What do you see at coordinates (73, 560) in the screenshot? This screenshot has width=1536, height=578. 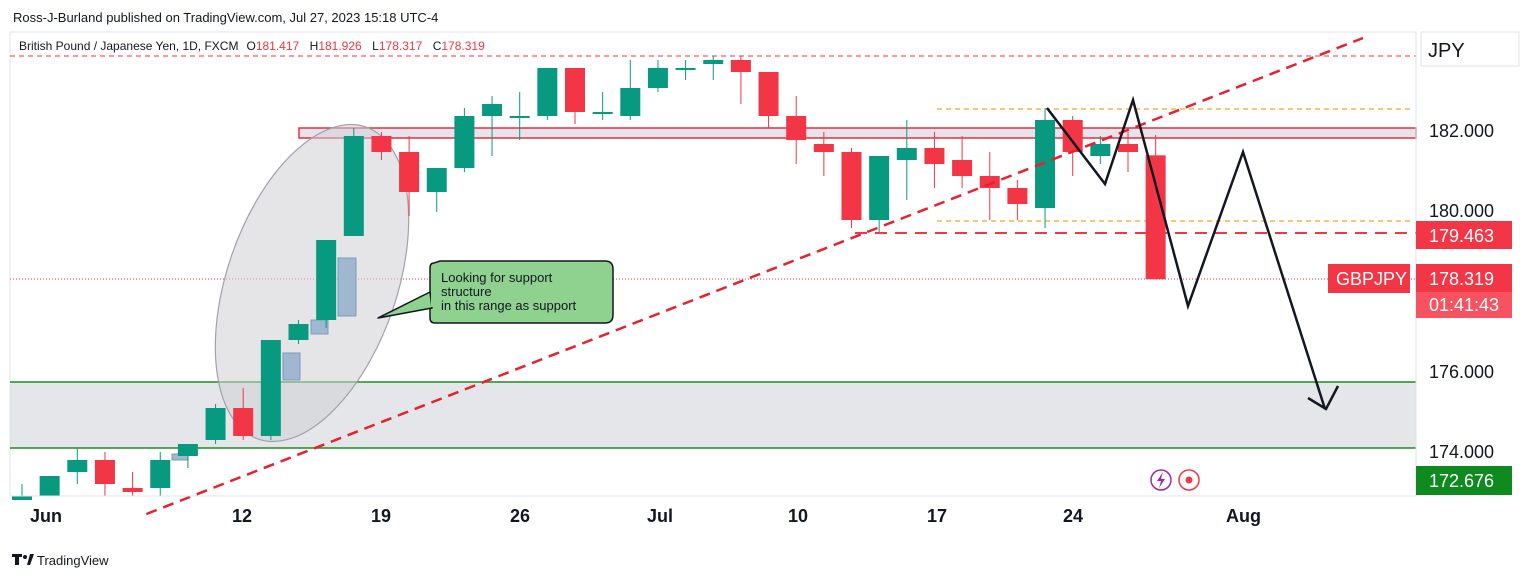 I see `tradingview-logo-text: TradingView` at bounding box center [73, 560].